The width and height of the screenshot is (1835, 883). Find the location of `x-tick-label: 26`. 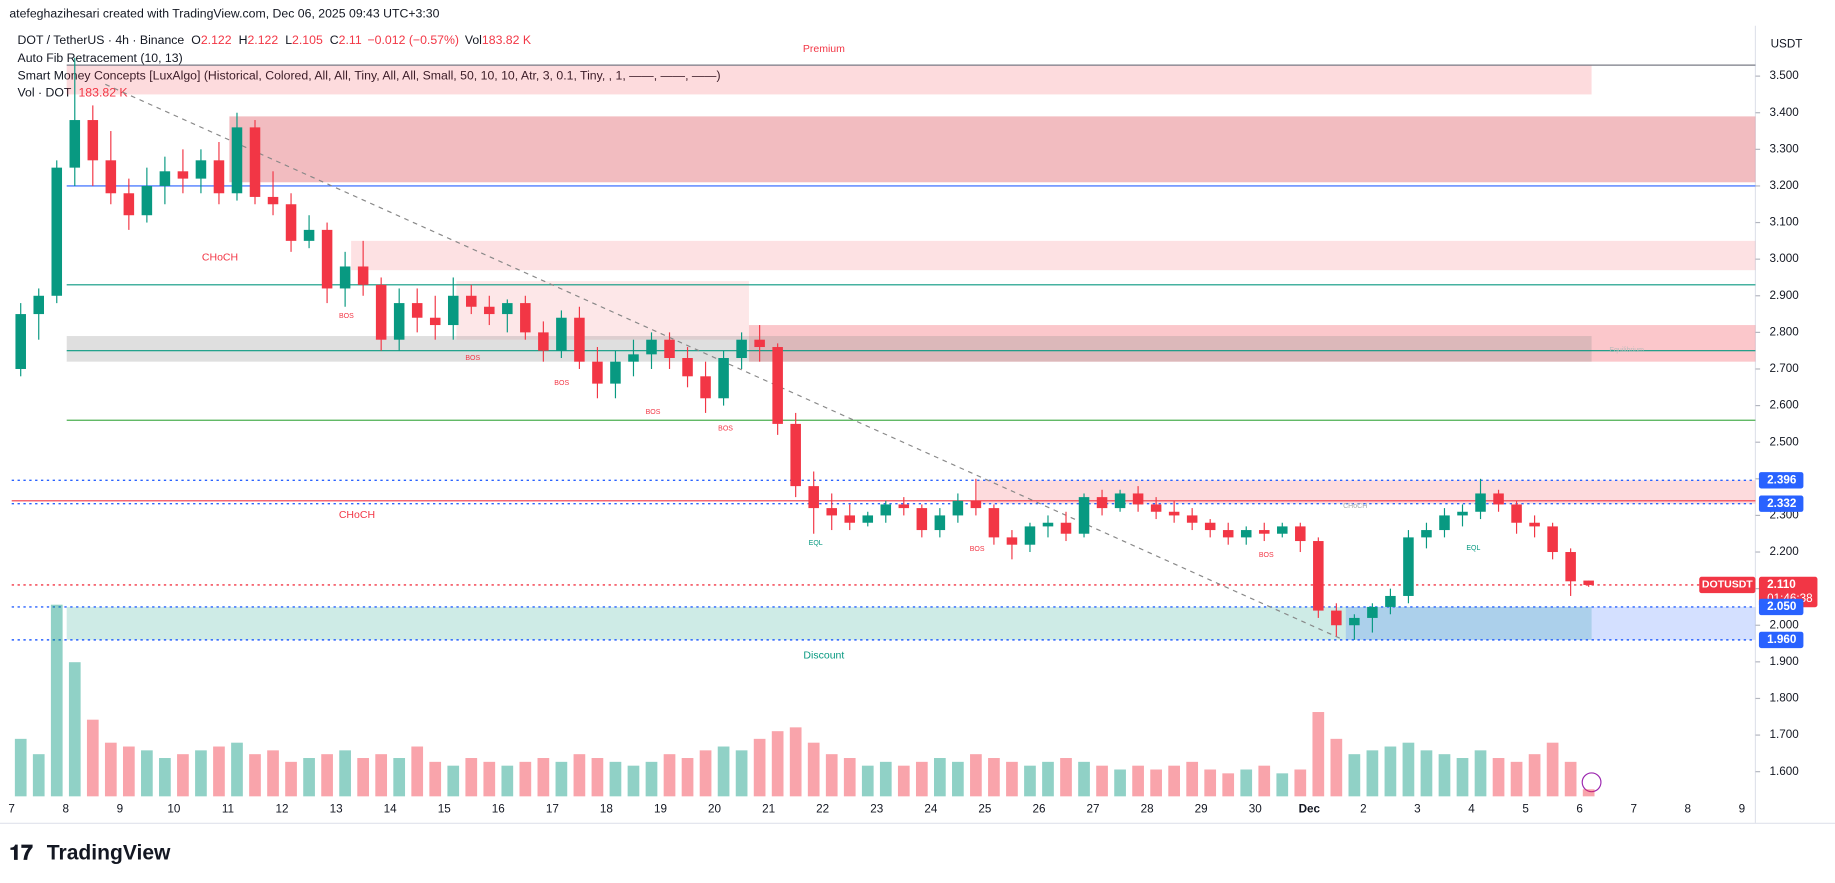

x-tick-label: 26 is located at coordinates (1038, 808).